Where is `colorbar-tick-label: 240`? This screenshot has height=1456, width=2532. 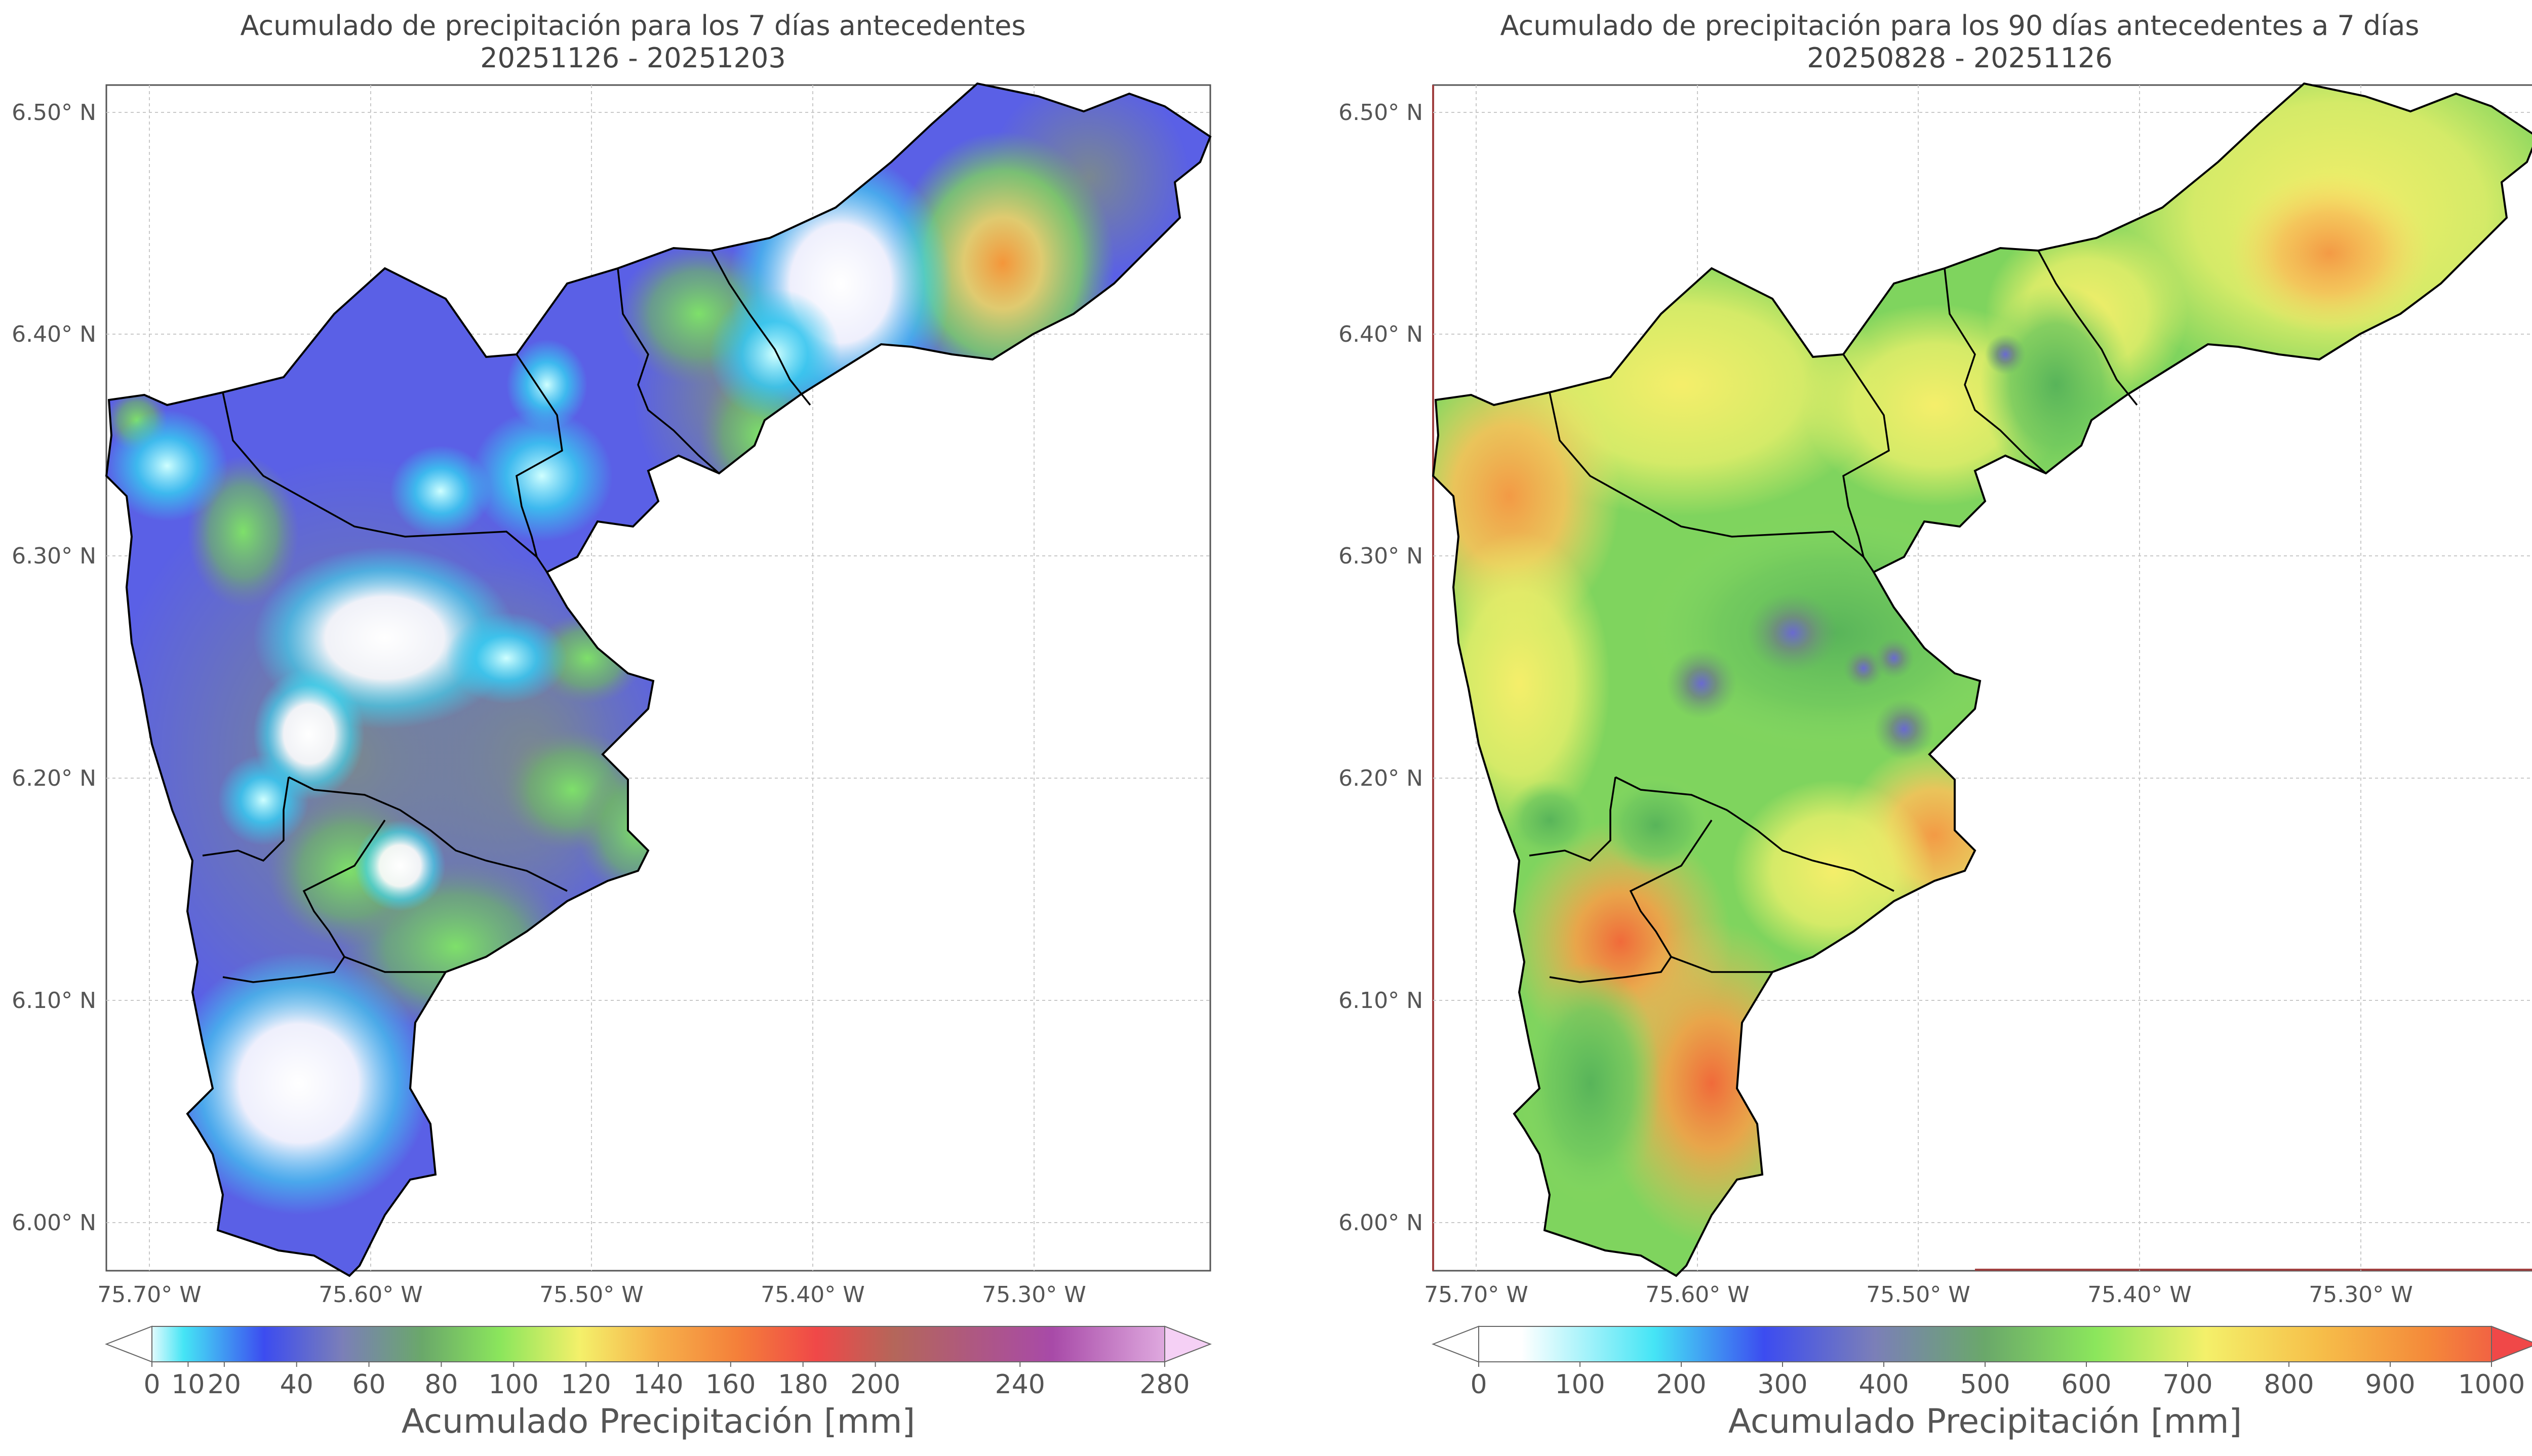 colorbar-tick-label: 240 is located at coordinates (1020, 1384).